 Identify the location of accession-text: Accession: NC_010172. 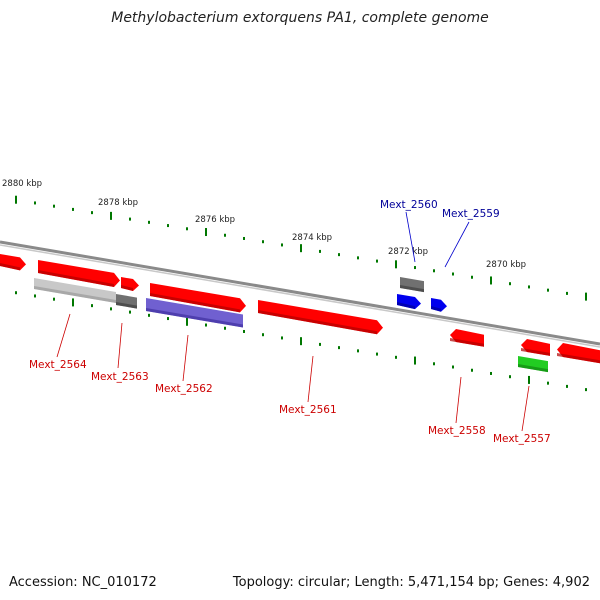
(83, 582).